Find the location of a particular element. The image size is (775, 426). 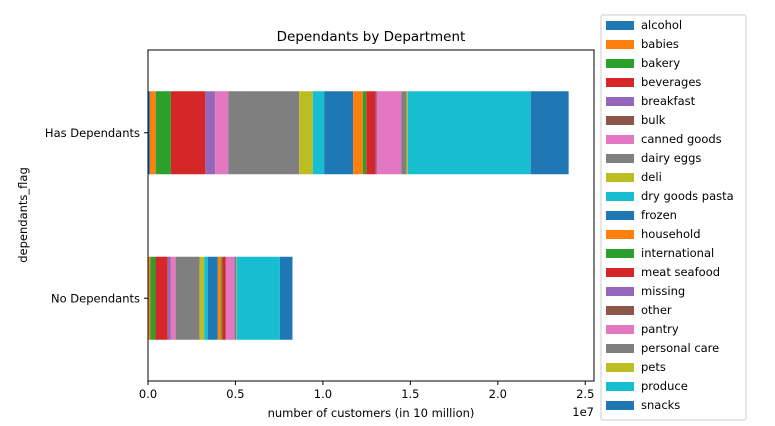

bar-segment-pantry-no-dependants is located at coordinates (230, 298).